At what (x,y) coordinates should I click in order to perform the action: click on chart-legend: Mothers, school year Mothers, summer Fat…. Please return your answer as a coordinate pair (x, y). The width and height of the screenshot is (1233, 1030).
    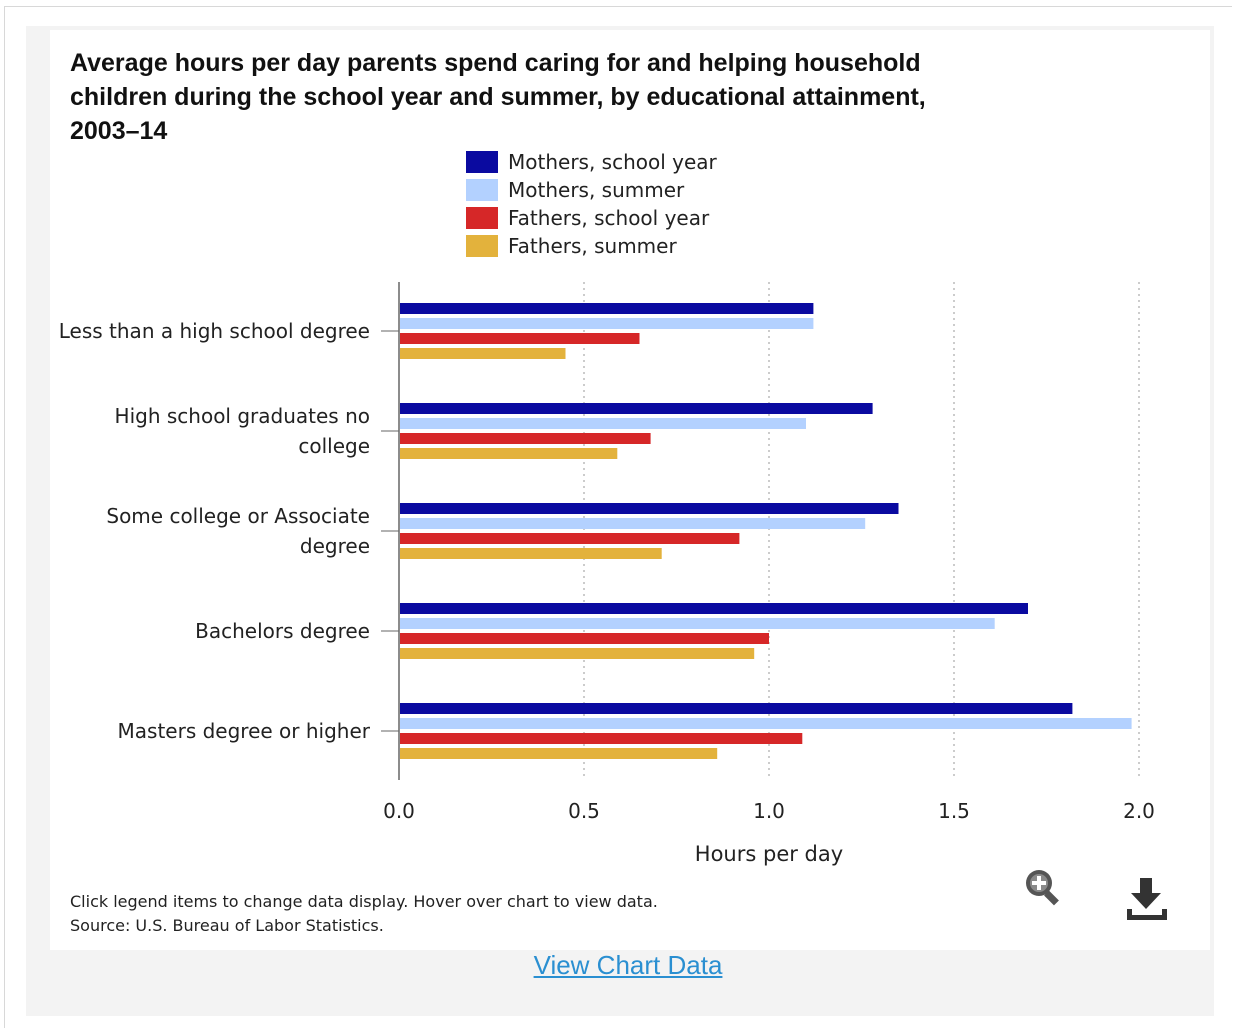
    Looking at the image, I should click on (591, 204).